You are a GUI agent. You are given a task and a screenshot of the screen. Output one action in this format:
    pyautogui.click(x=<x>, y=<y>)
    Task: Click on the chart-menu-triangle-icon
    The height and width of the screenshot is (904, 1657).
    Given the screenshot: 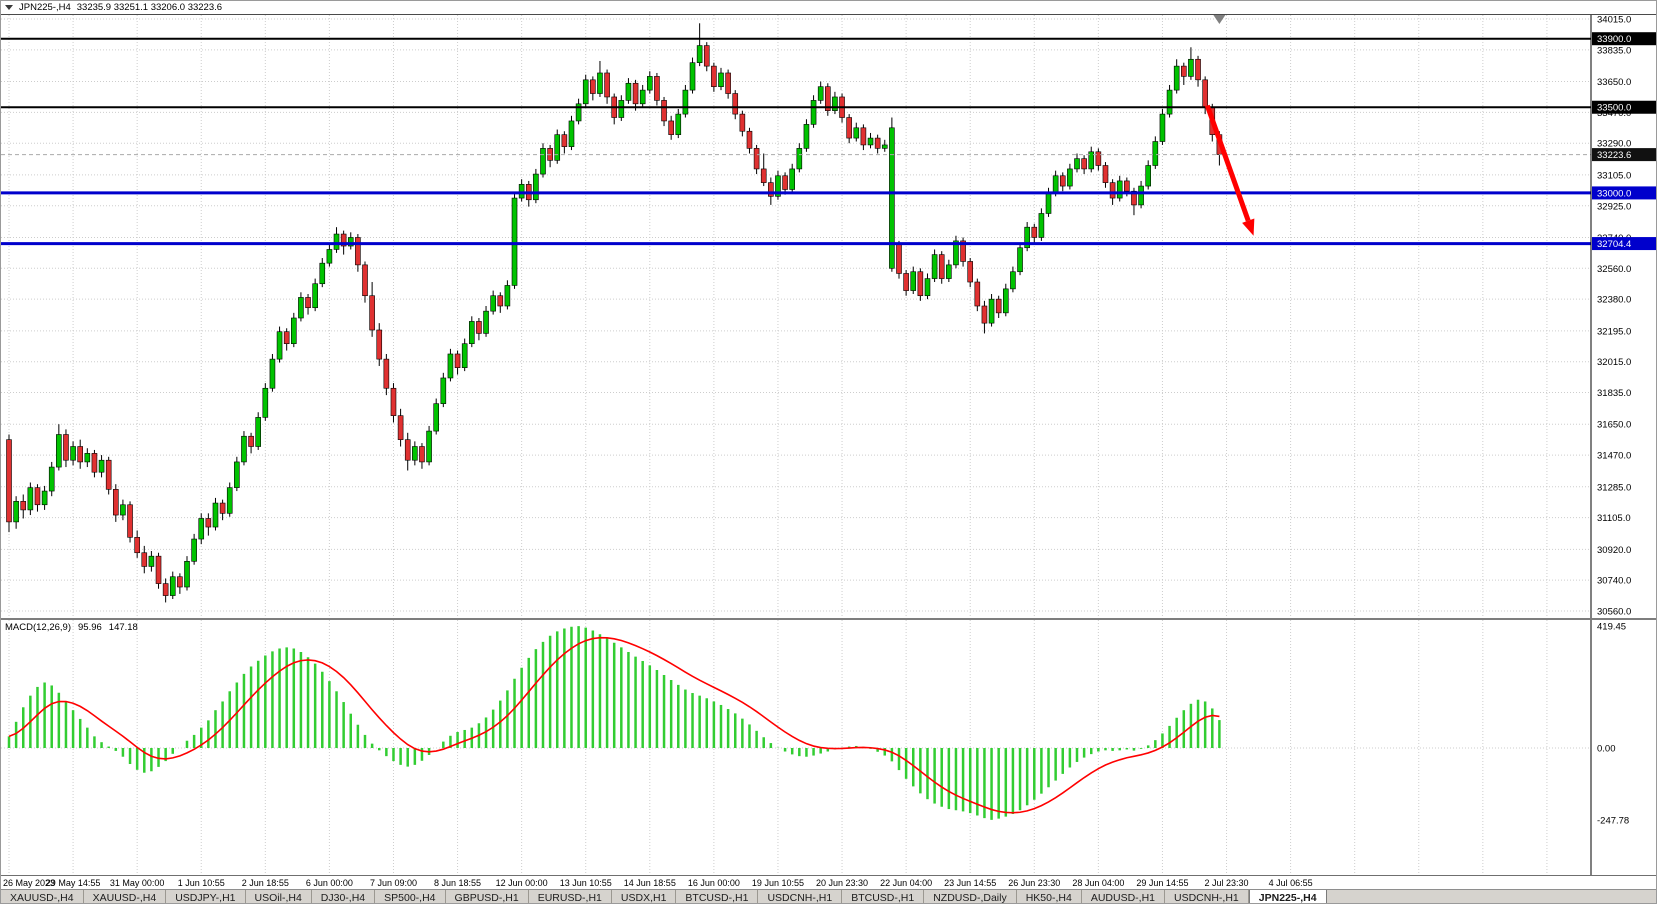 What is the action you would take?
    pyautogui.click(x=9, y=7)
    